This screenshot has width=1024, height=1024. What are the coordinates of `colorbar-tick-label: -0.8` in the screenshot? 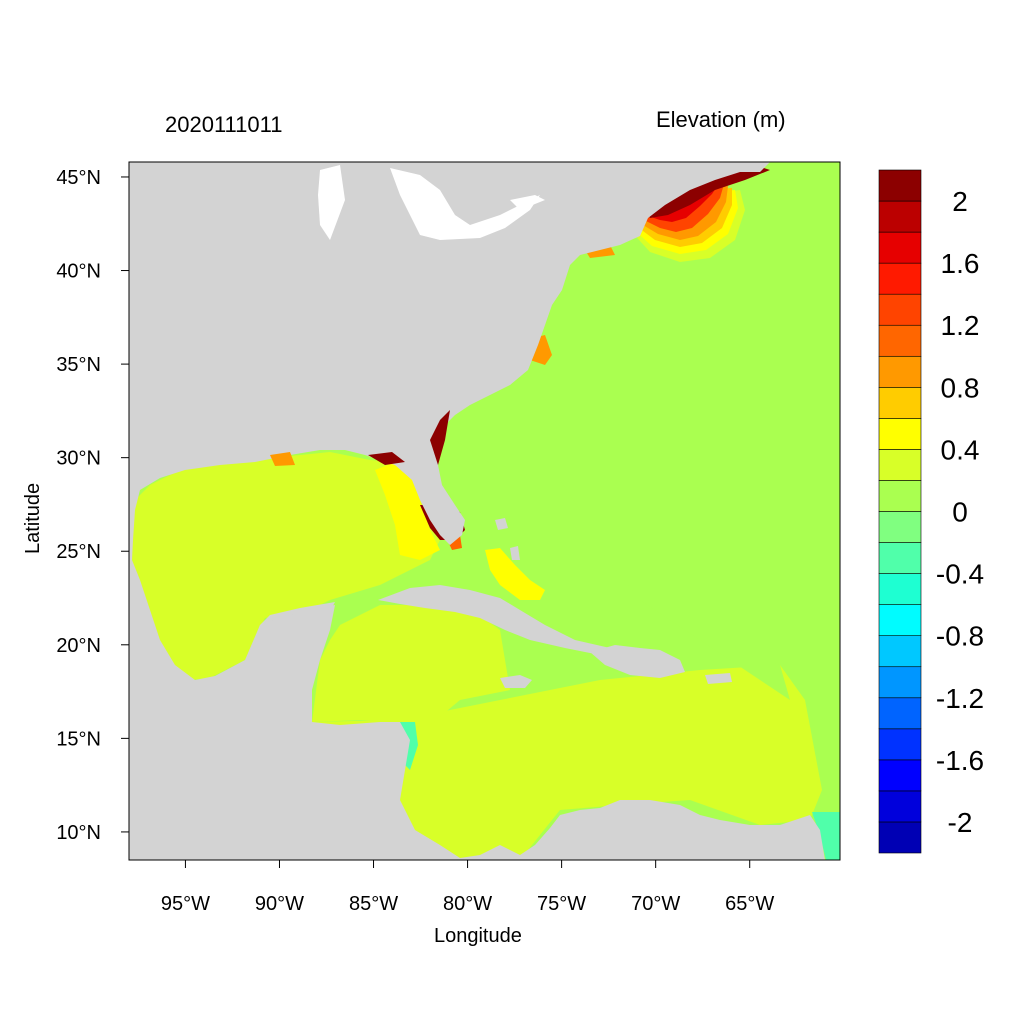 It's located at (960, 636).